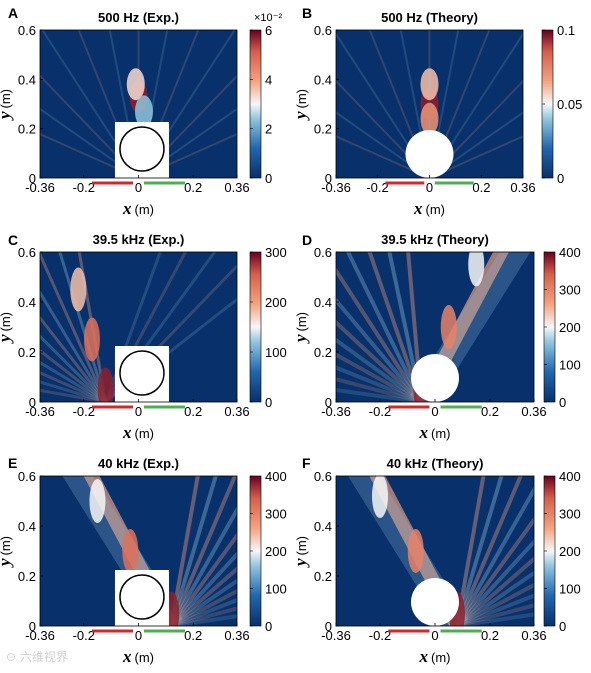 The height and width of the screenshot is (673, 591). I want to click on colorbar-tick-label: 2, so click(268, 129).